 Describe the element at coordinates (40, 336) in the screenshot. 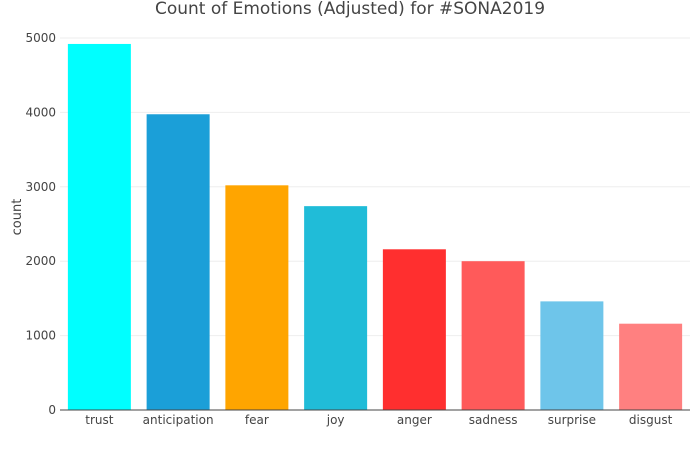

I see `y-tick-label: 1000` at that location.